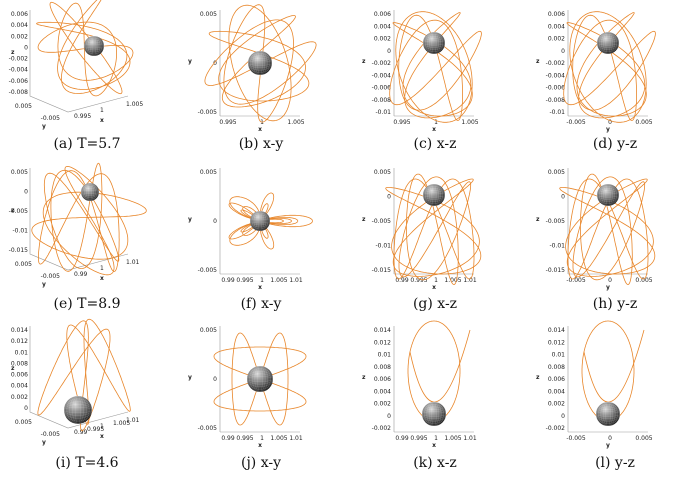  Describe the element at coordinates (87, 144) in the screenshot. I see `subfigure-caption: (a) T=5.7` at that location.